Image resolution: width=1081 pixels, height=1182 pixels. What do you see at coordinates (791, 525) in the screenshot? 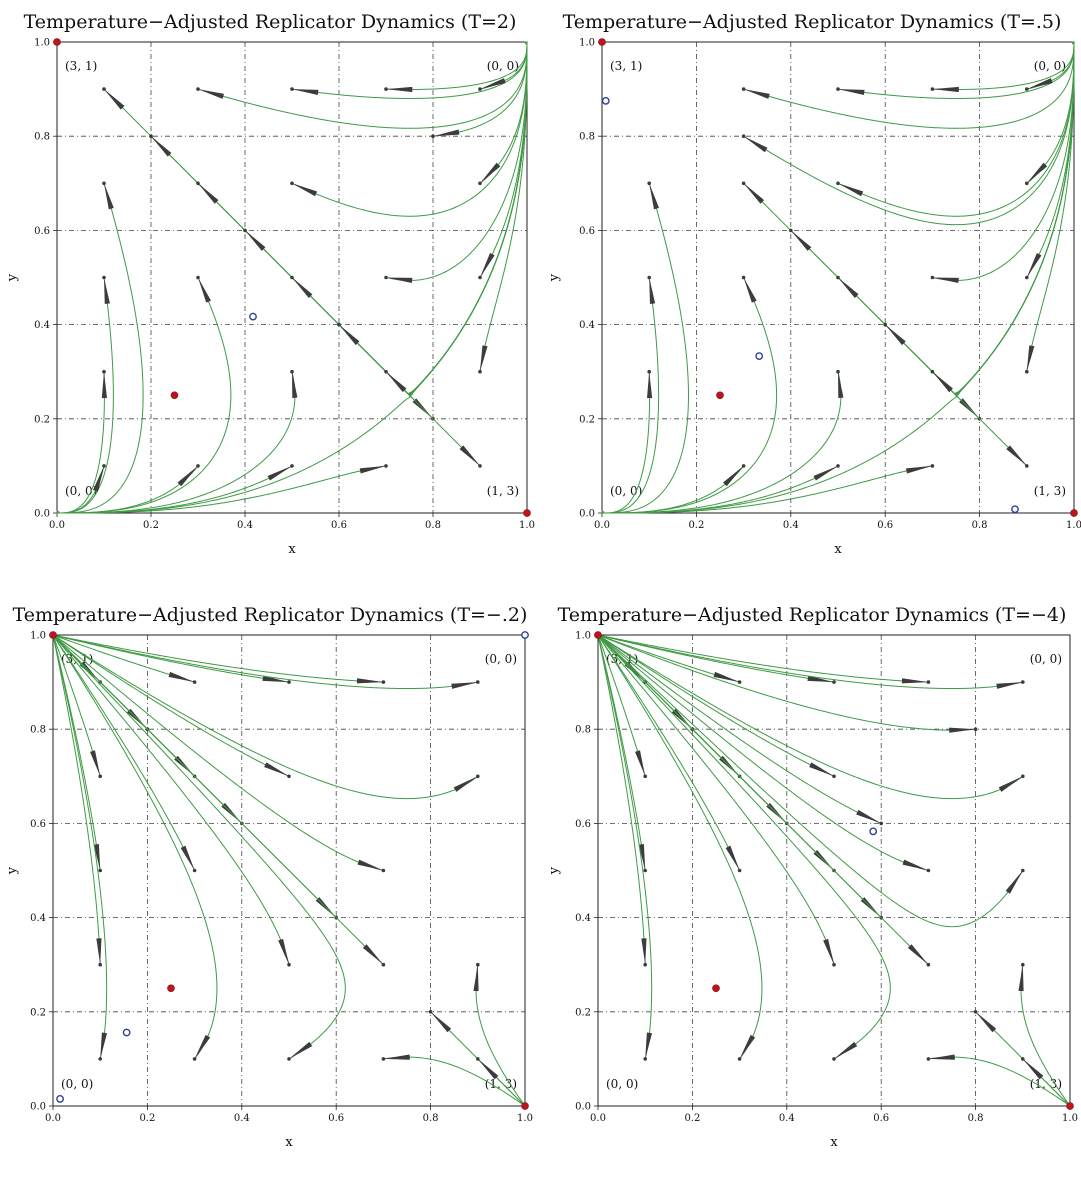
I see `x-tick-label: 0.4` at bounding box center [791, 525].